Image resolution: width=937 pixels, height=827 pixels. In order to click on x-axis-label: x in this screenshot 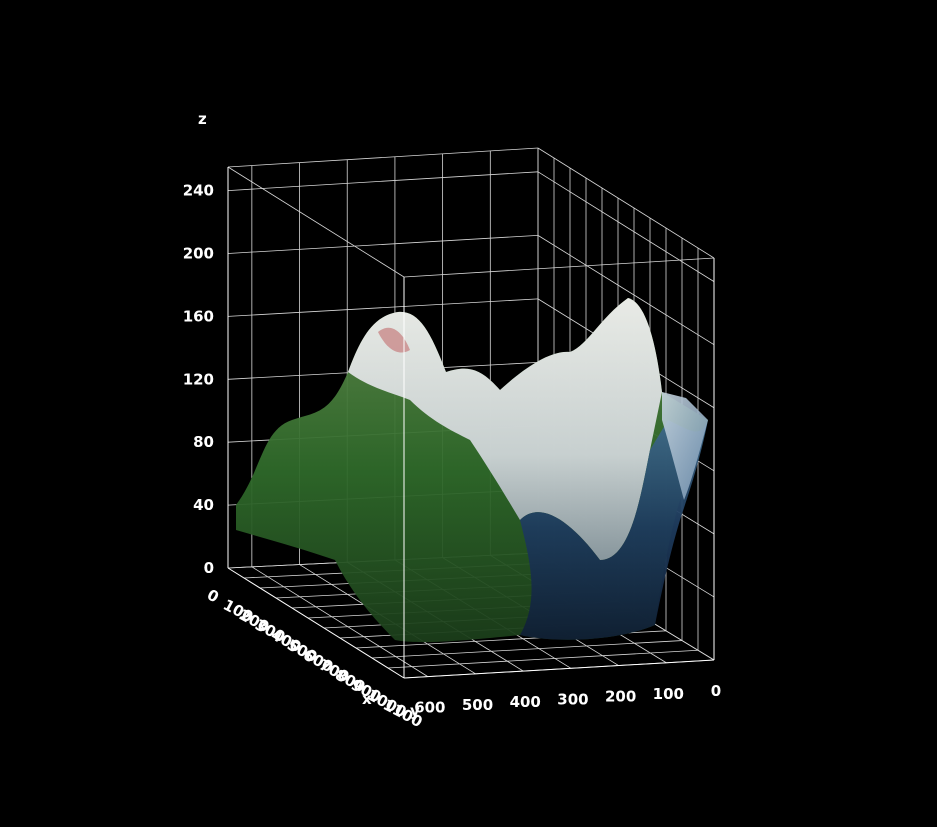, I will do `click(367, 699)`.